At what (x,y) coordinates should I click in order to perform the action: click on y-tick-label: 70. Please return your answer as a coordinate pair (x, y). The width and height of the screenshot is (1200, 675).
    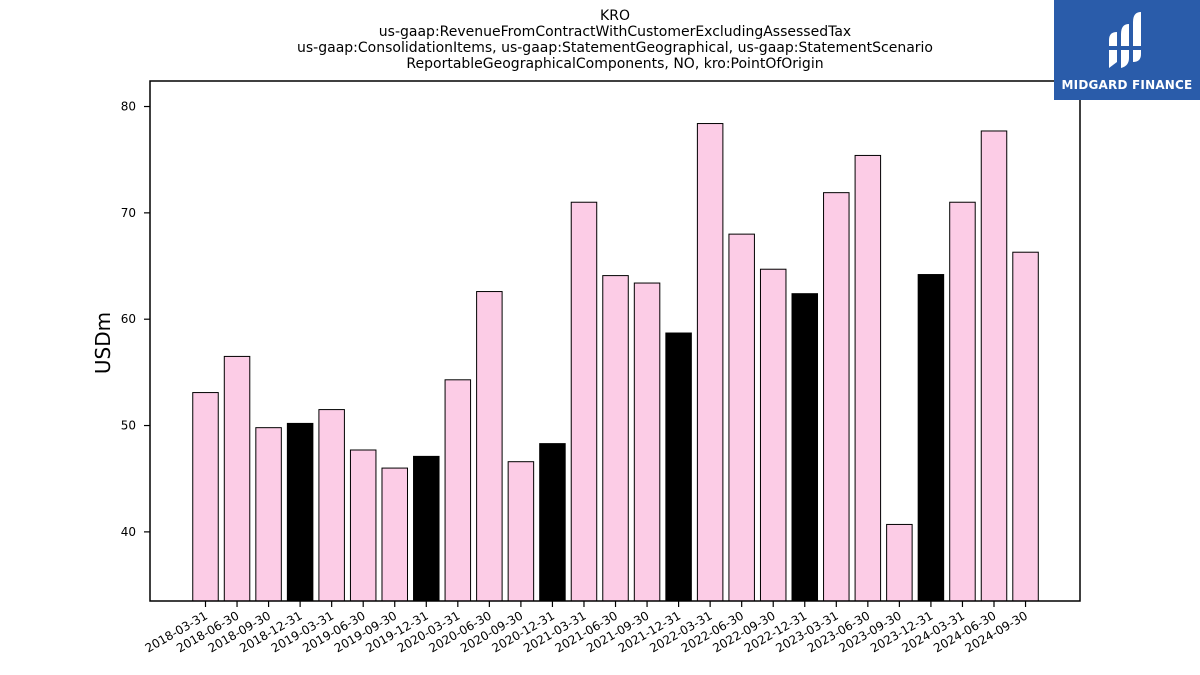
    Looking at the image, I should click on (128, 213).